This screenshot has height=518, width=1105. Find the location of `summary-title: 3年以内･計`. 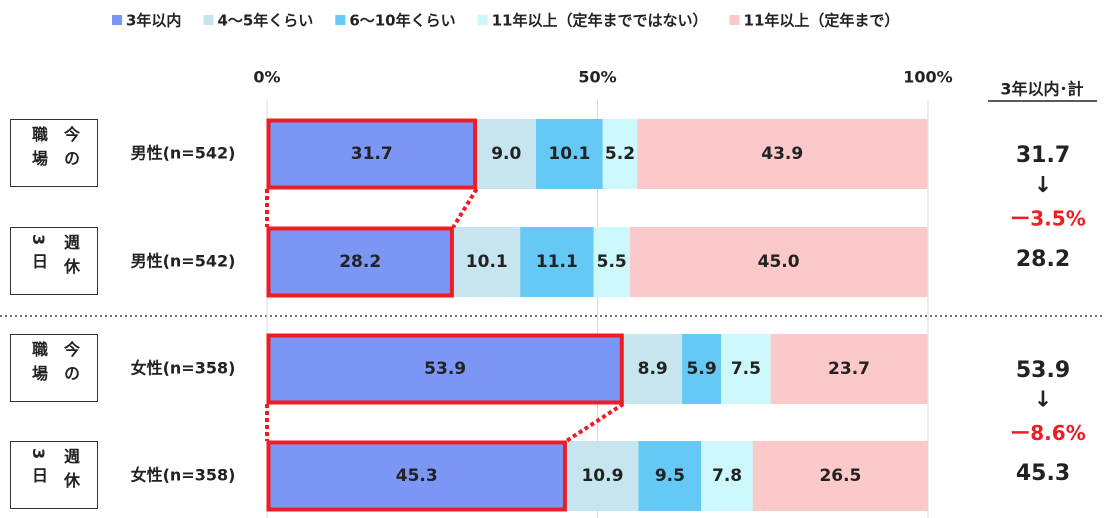

summary-title: 3年以内･計 is located at coordinates (1041, 89).